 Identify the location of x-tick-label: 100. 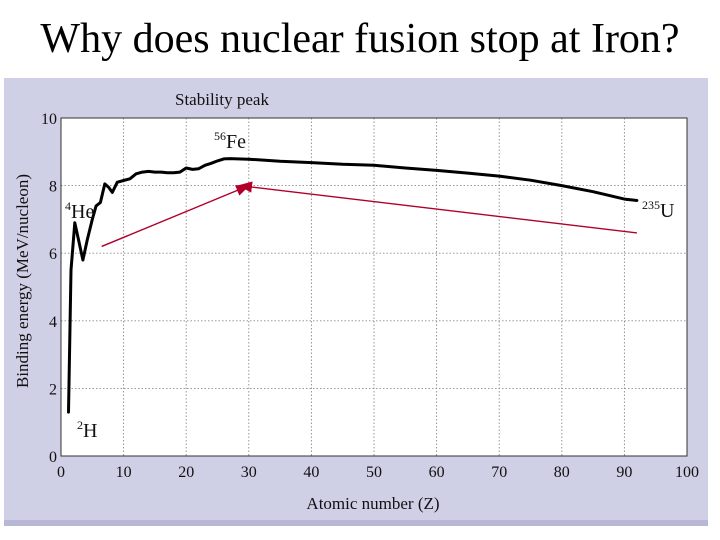
(687, 472).